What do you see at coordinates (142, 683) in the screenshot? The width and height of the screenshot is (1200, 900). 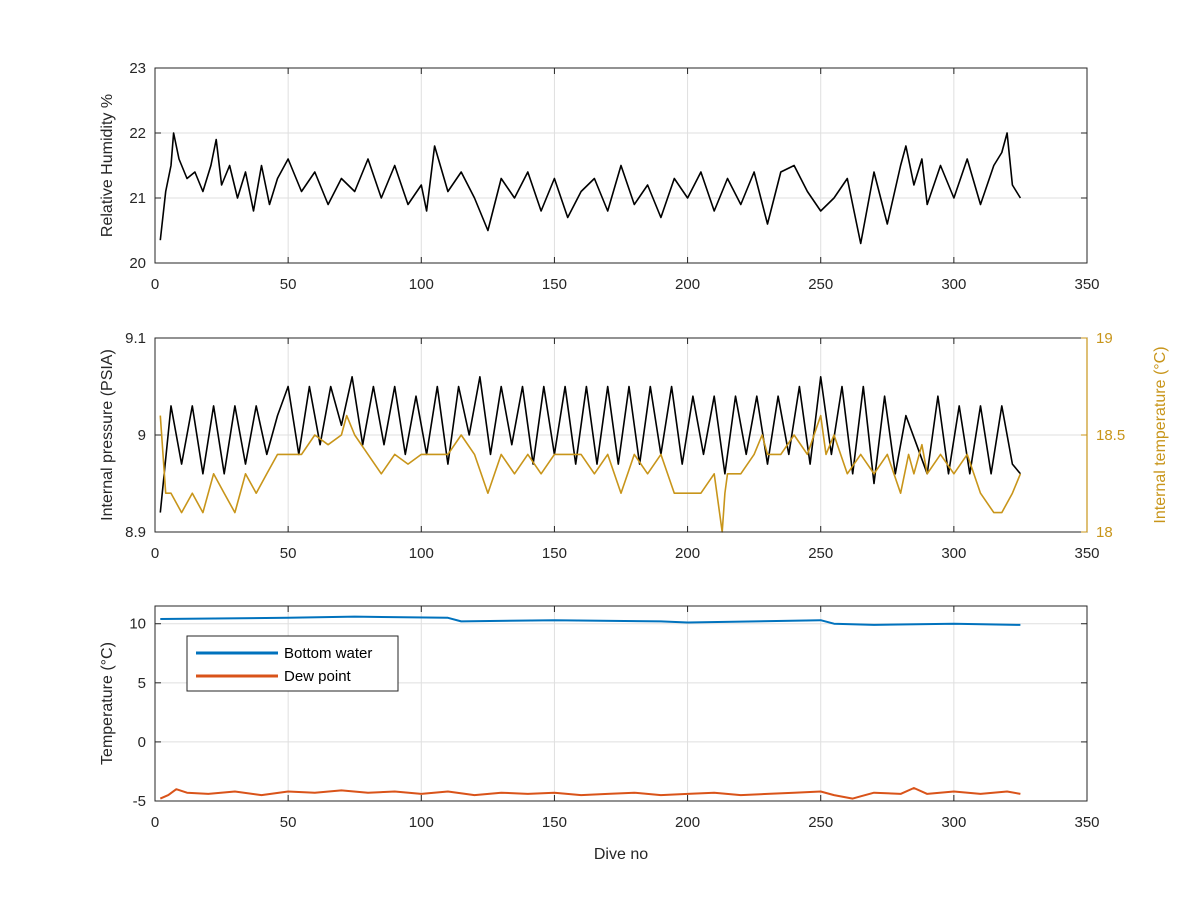 I see `y-tick-label: 5` at bounding box center [142, 683].